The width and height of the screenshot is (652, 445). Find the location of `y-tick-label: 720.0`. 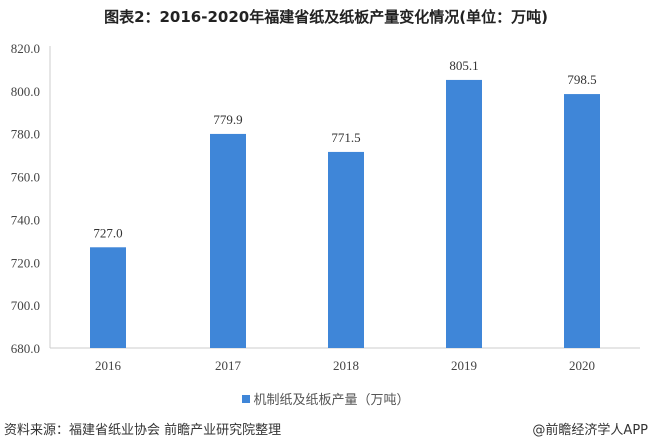

y-tick-label: 720.0 is located at coordinates (25, 262).